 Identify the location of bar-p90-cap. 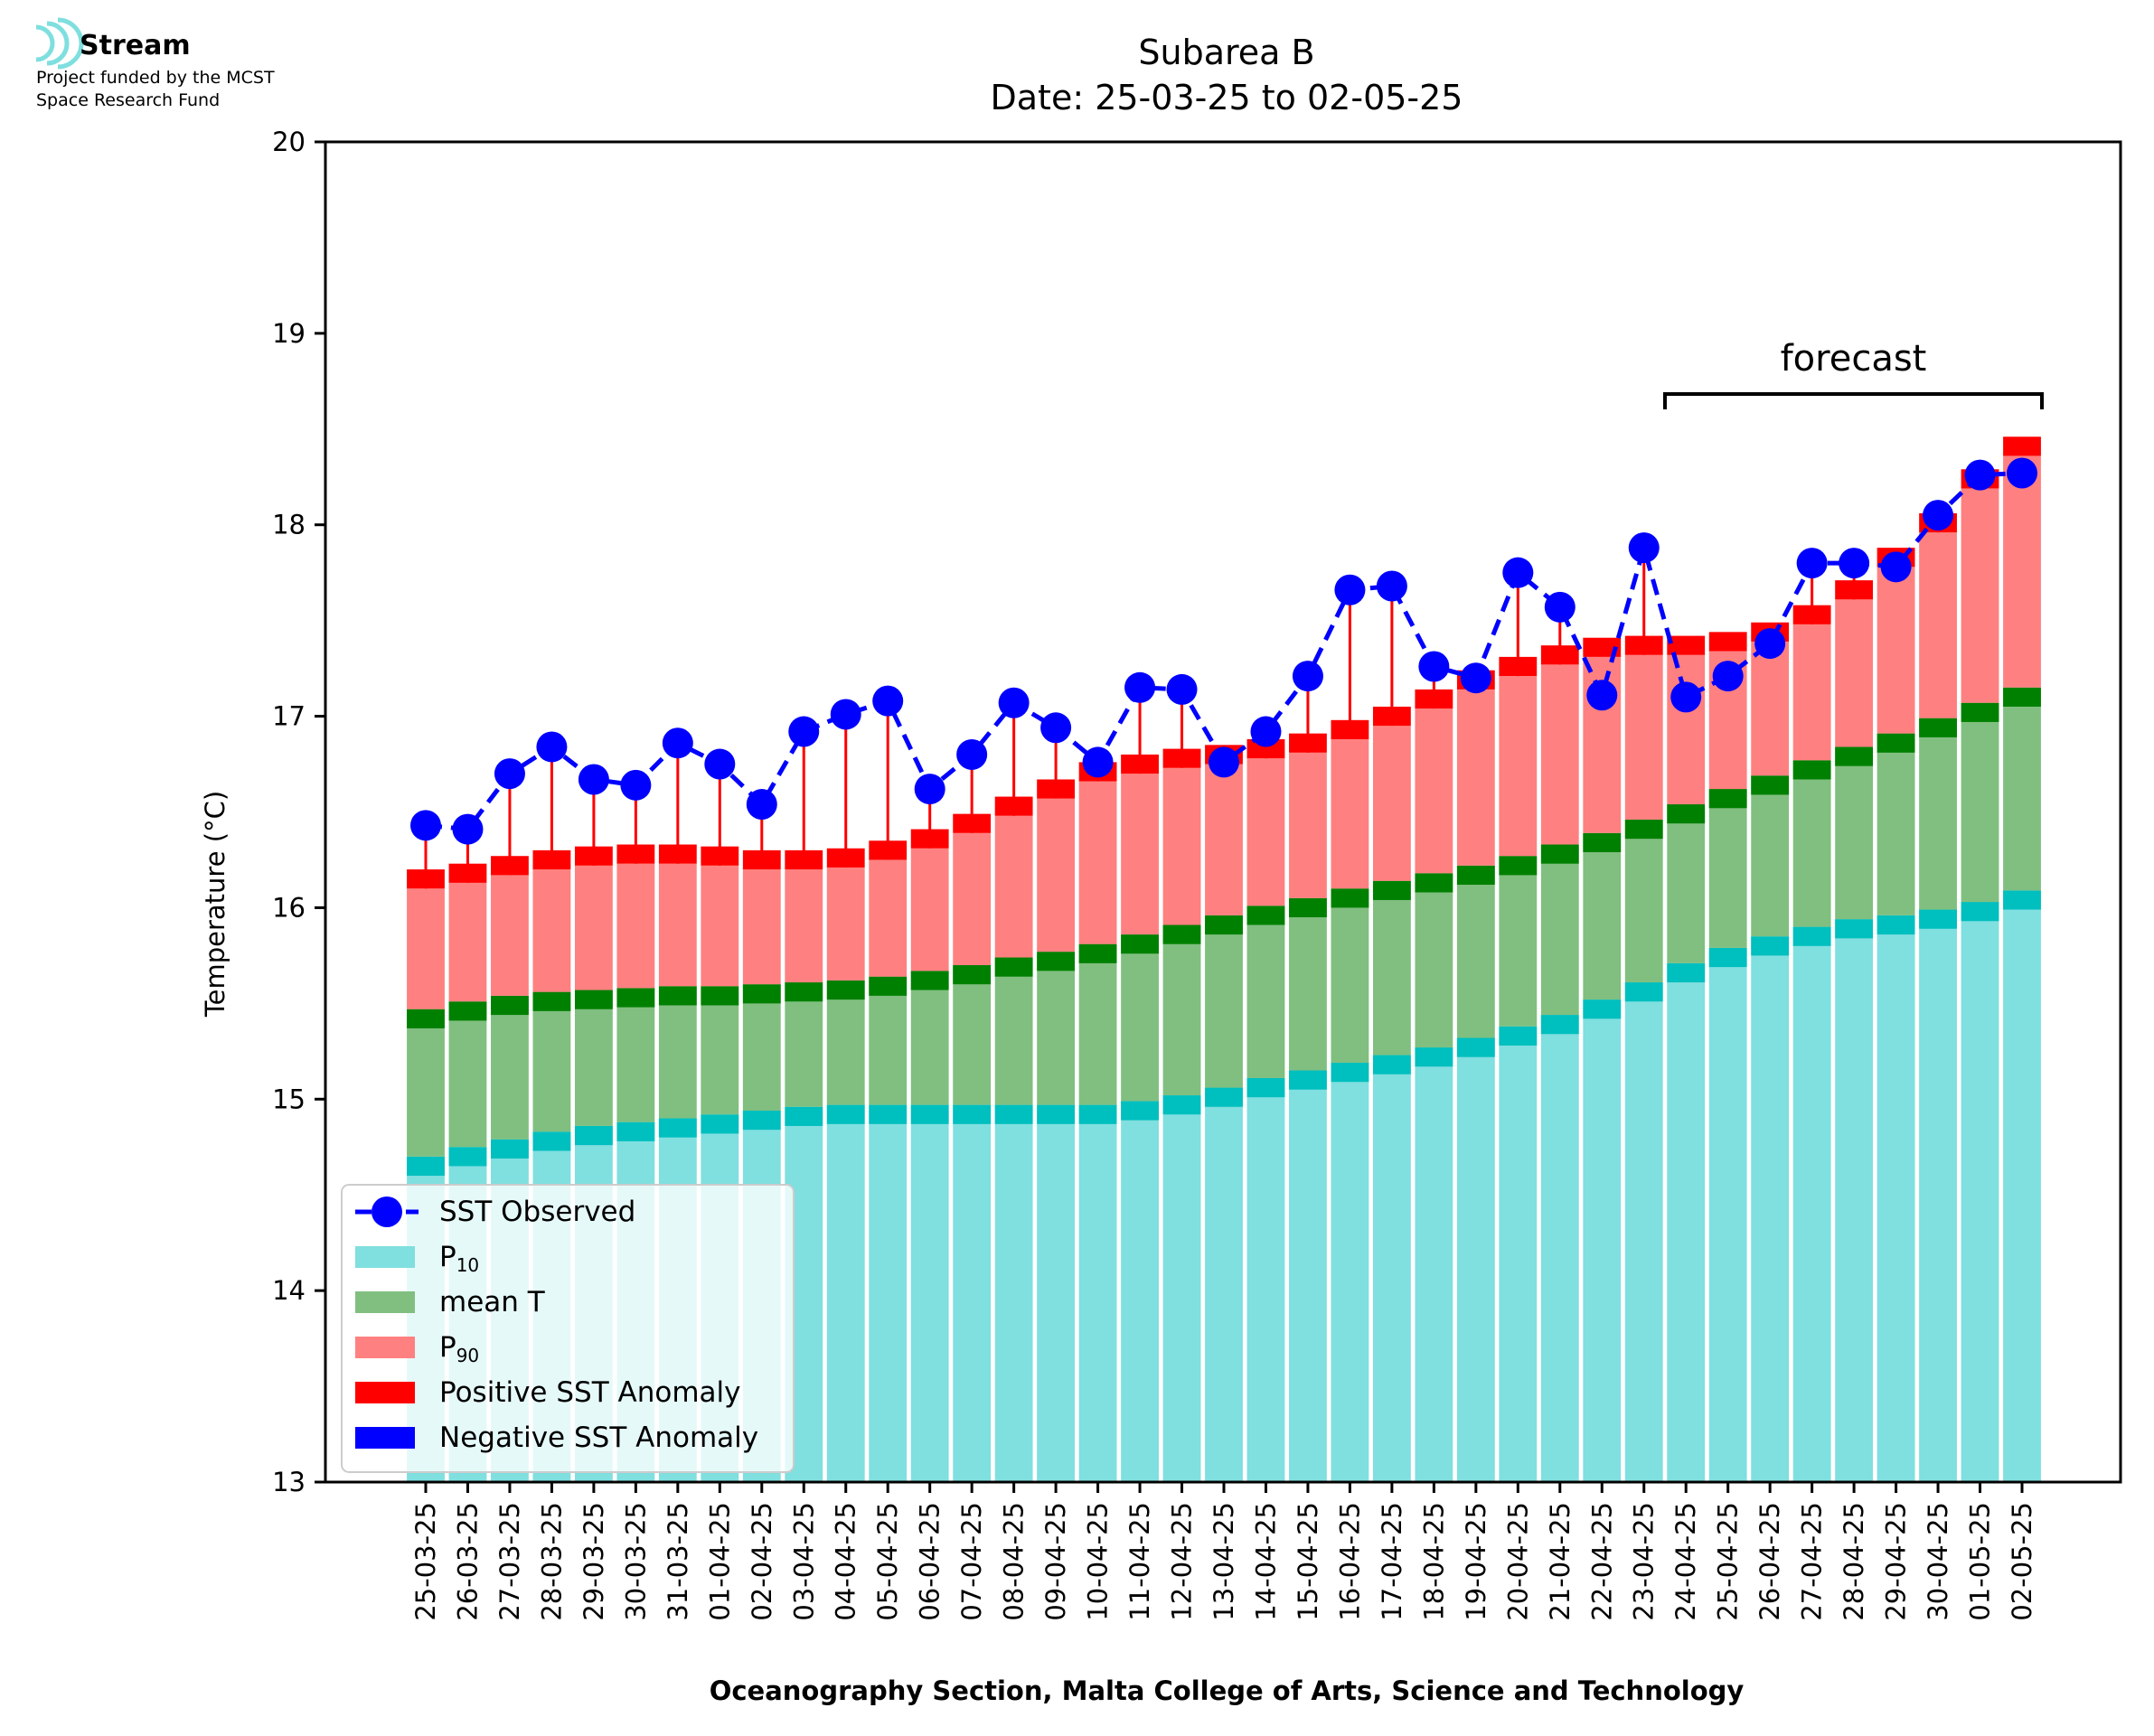
(1727, 642).